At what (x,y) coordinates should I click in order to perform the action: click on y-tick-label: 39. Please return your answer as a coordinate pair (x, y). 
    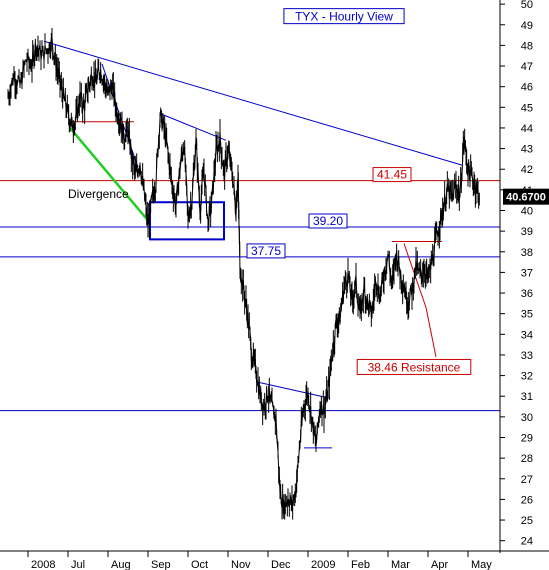
    Looking at the image, I should click on (527, 232).